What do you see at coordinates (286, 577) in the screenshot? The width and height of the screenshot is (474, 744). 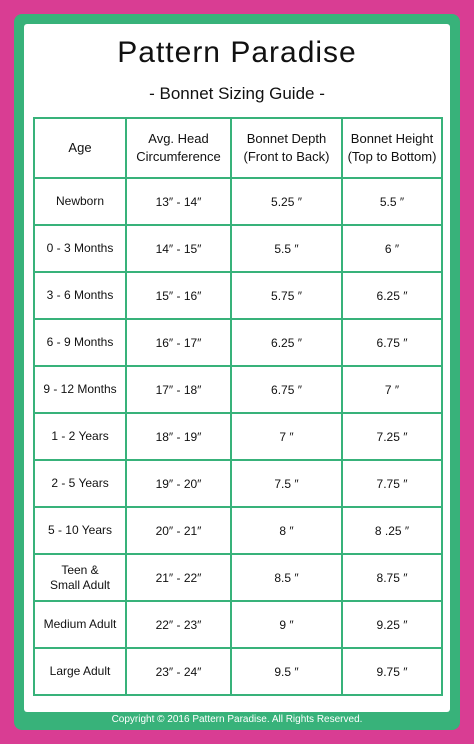 I see `depth-cell: 8.5 ″` at bounding box center [286, 577].